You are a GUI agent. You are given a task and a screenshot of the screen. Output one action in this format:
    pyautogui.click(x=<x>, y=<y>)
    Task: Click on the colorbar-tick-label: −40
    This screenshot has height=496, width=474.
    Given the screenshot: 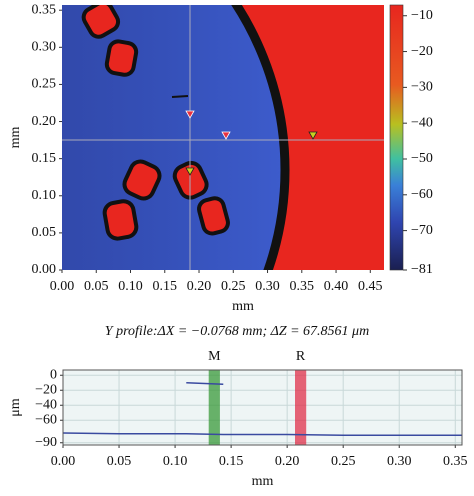 What is the action you would take?
    pyautogui.click(x=422, y=122)
    